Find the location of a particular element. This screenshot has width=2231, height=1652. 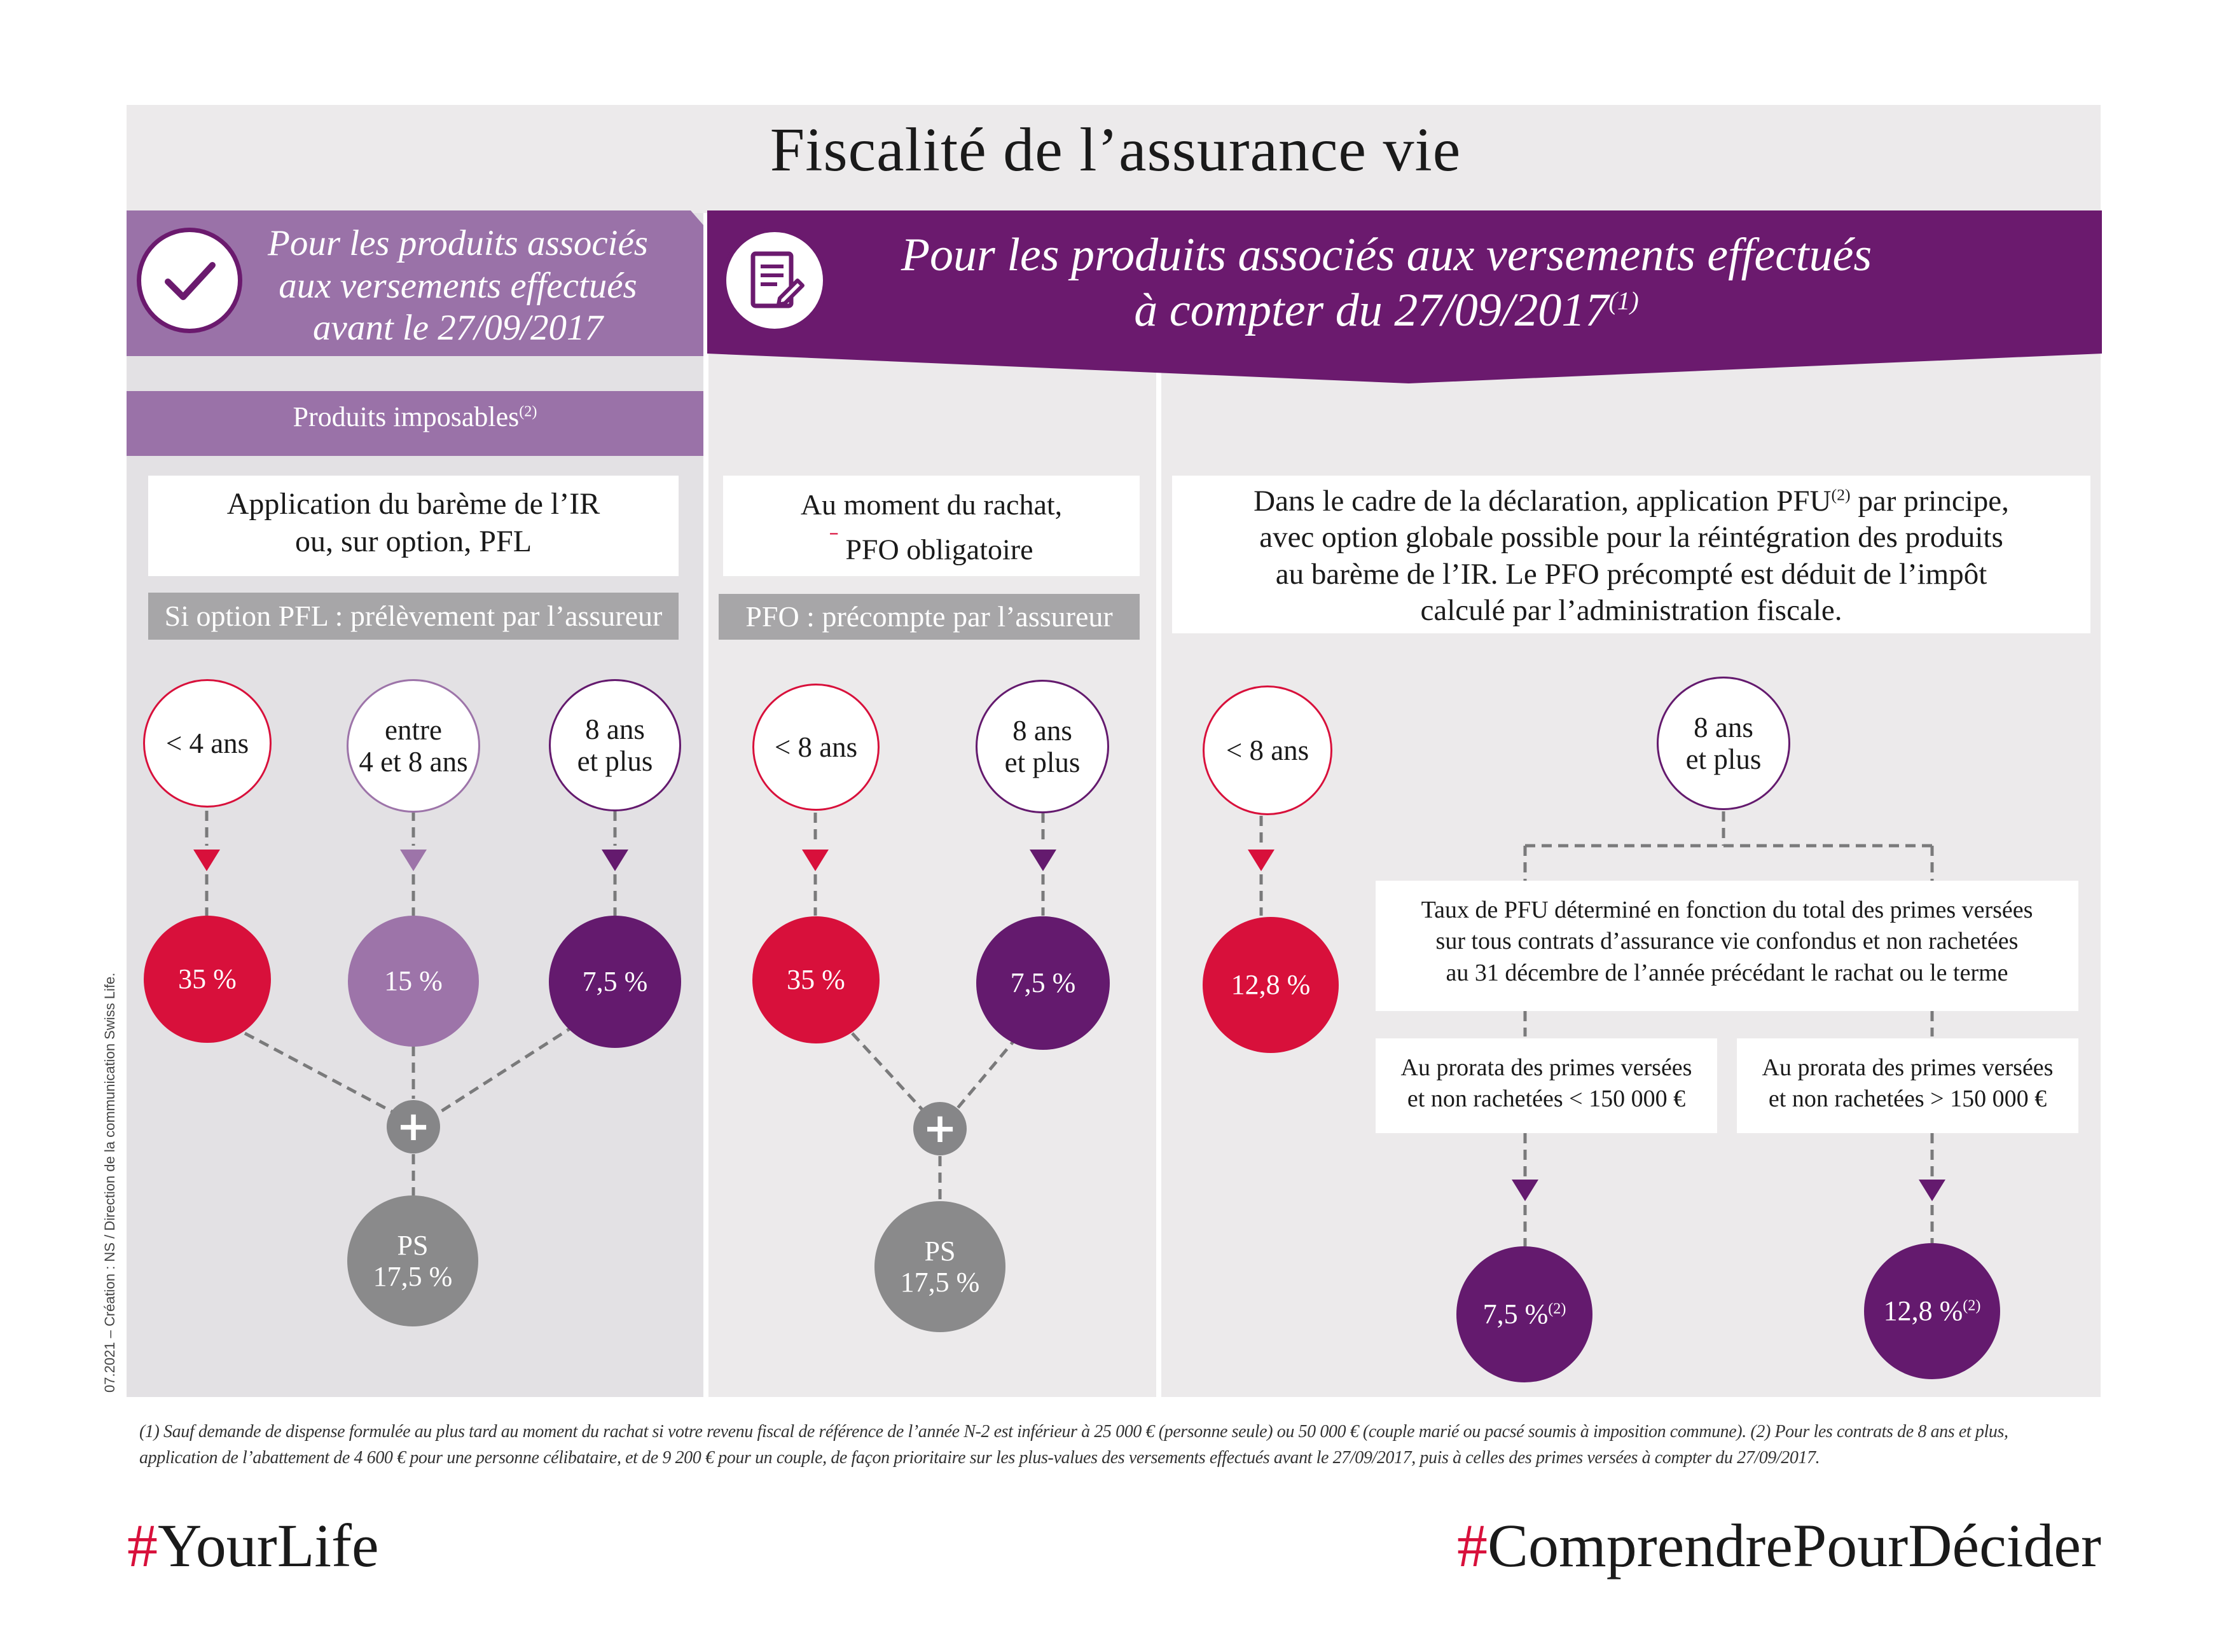

left-ps-line2: 17,5 % is located at coordinates (413, 1276).